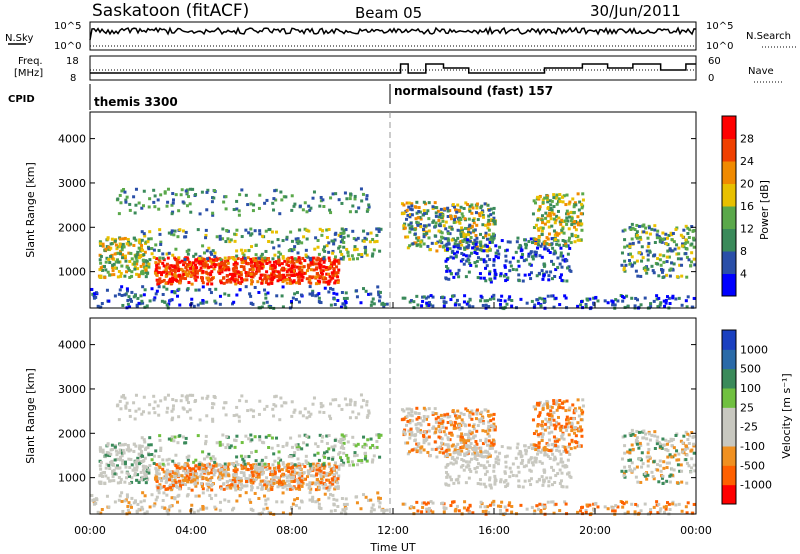  Describe the element at coordinates (280, 97) in the screenshot. I see `cpid-panel: CPID themis 3300 normalsound (fast) 157` at that location.